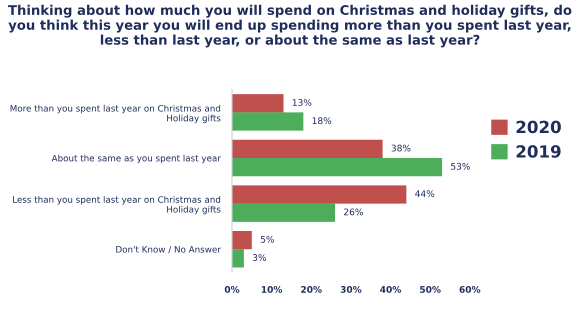 The height and width of the screenshot is (320, 580). What do you see at coordinates (290, 26) in the screenshot?
I see `chart-title: Thinking about how much you will spend on Christmas and holiday gifts, do you think this year you will end up spending more than you spent last year, less than last year, or about the same as last year?` at bounding box center [290, 26].